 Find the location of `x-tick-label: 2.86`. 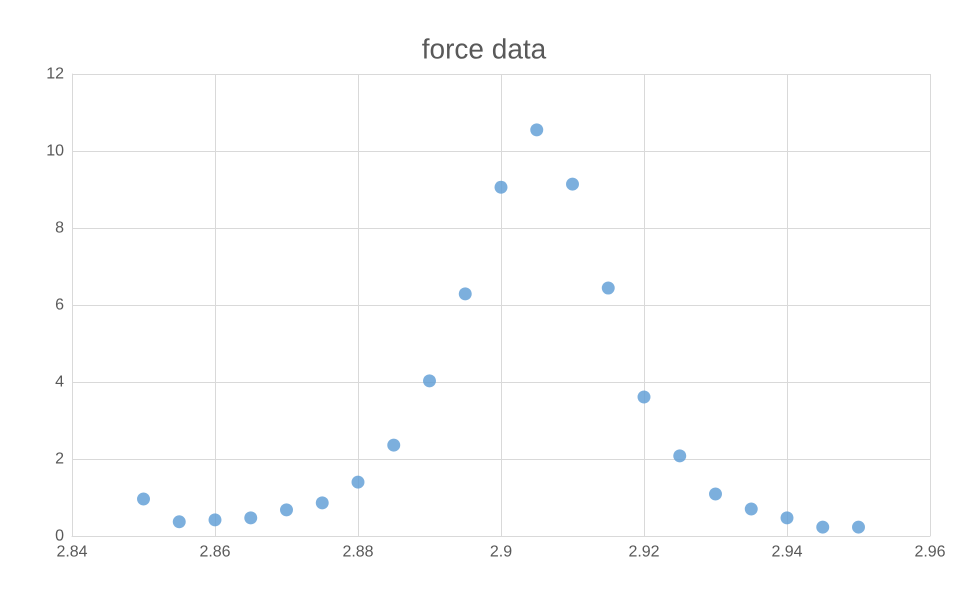

x-tick-label: 2.86 is located at coordinates (215, 552).